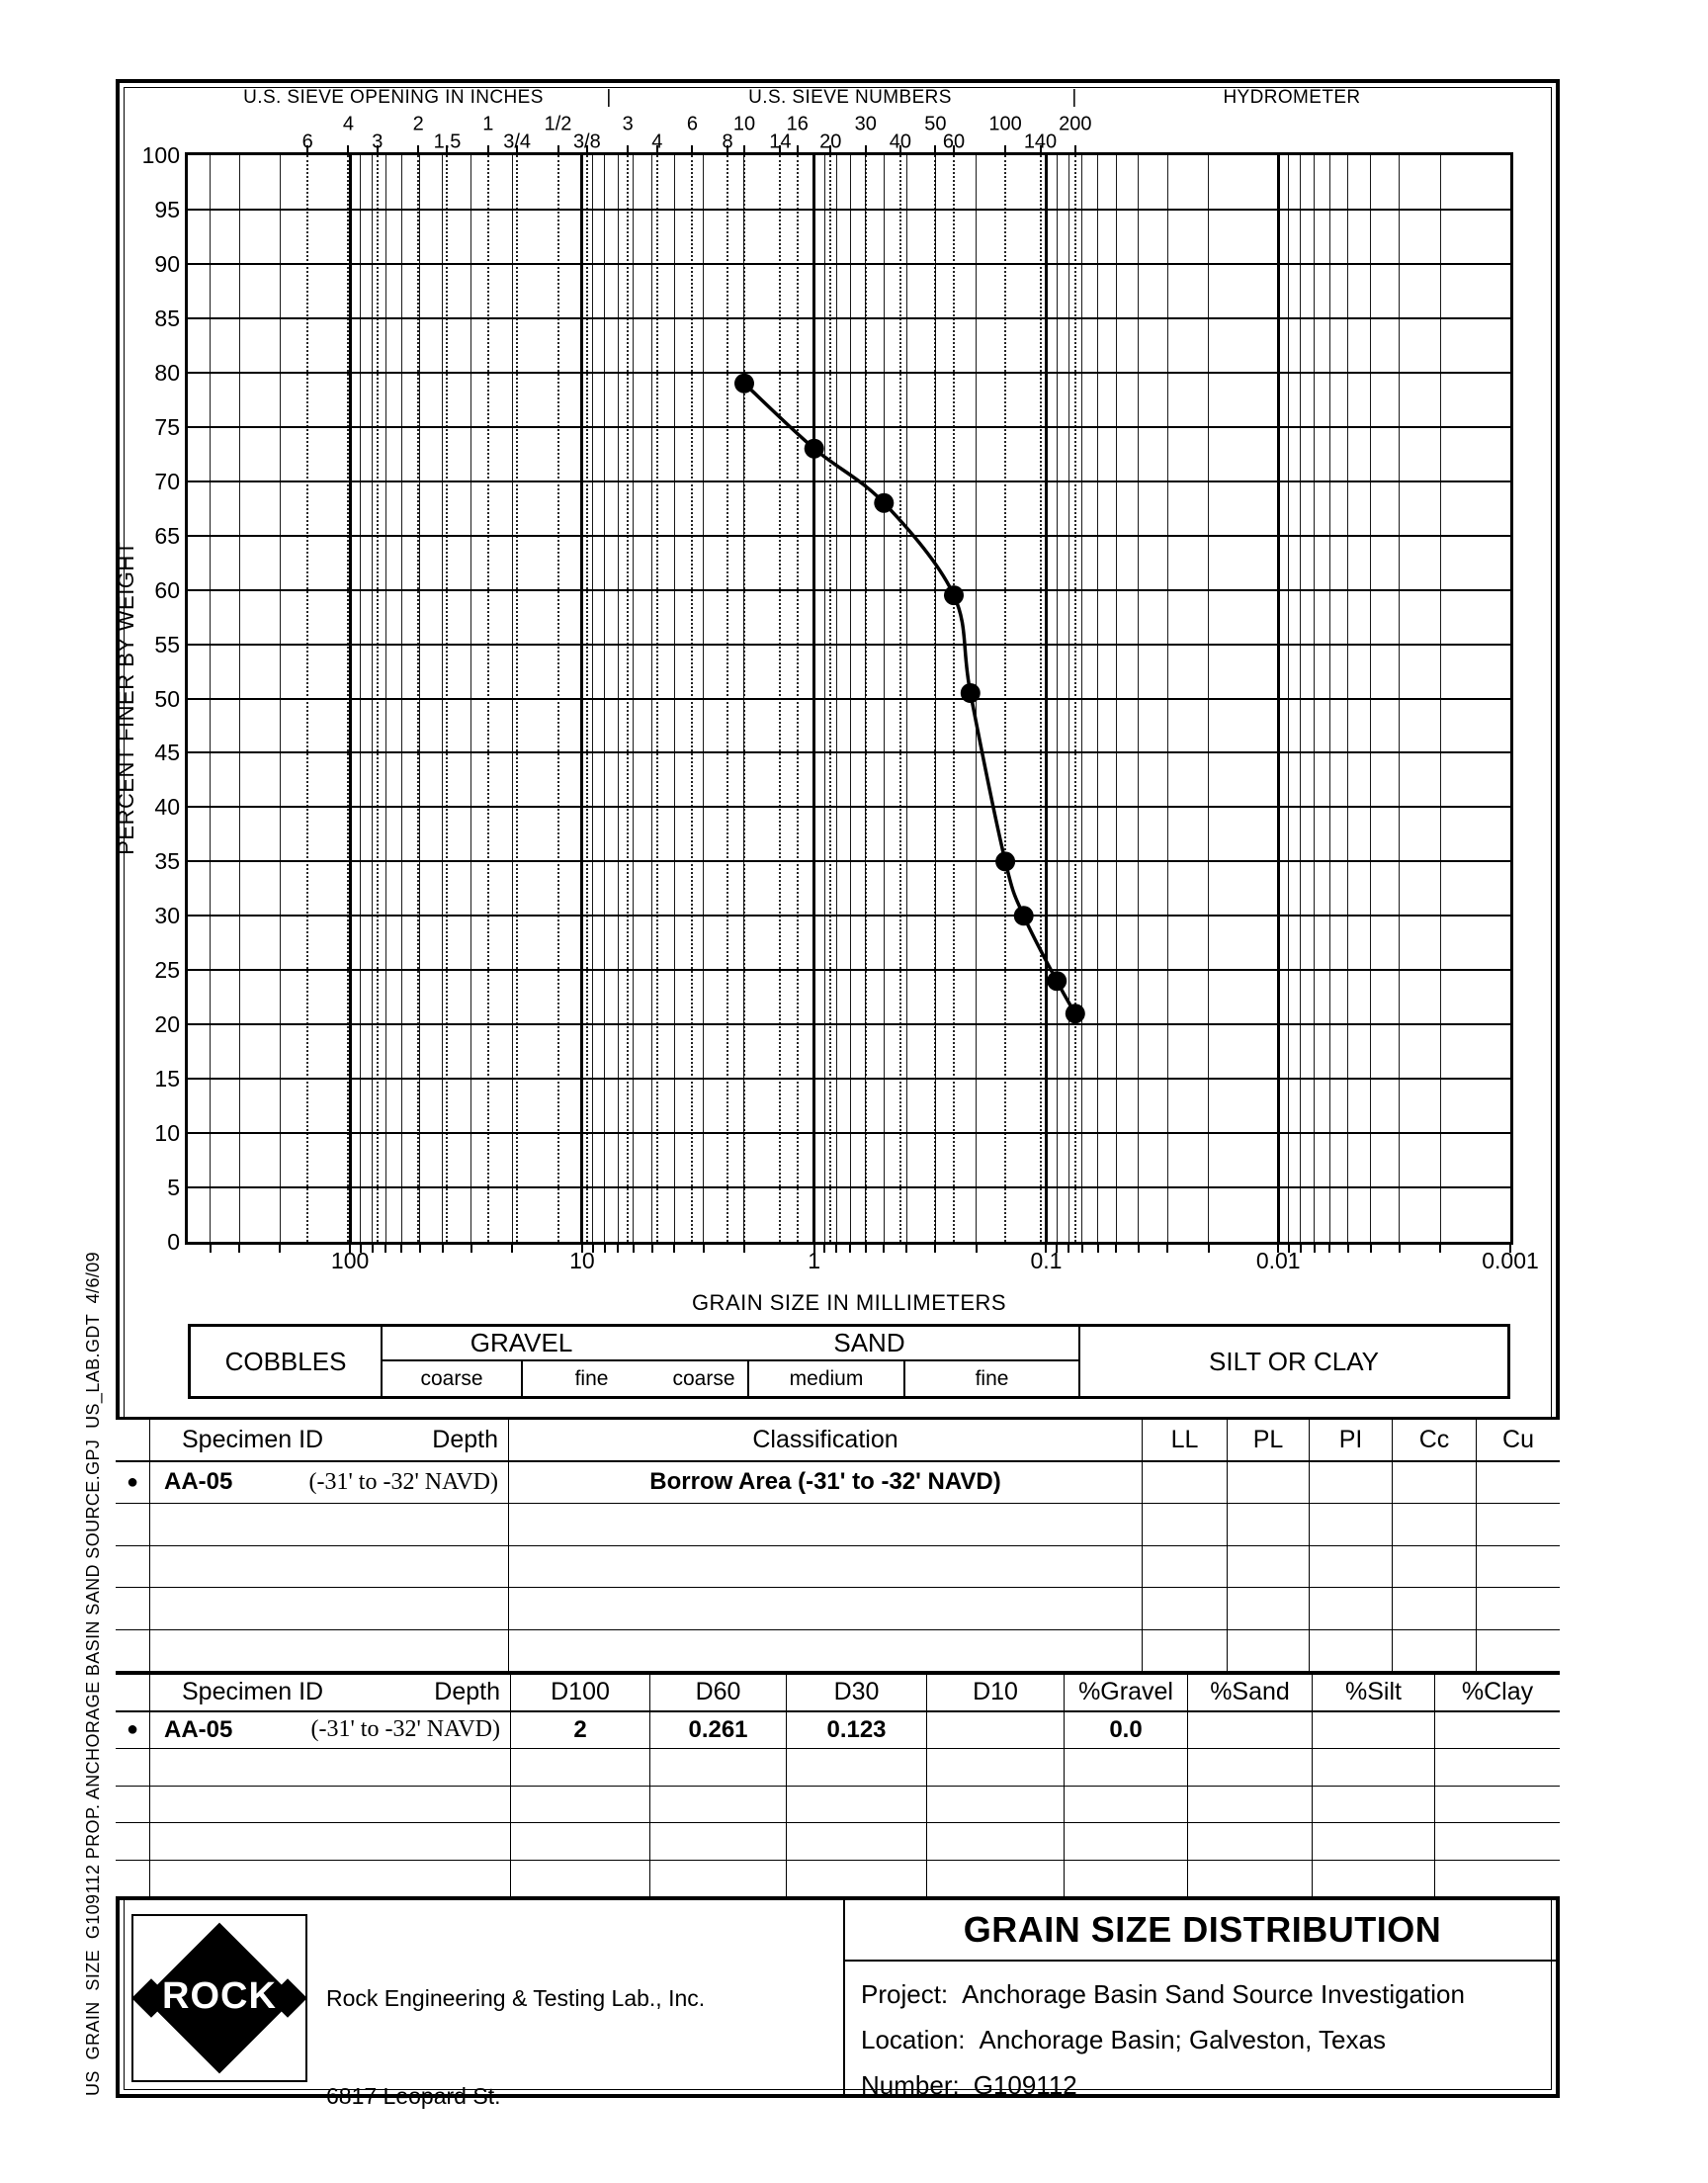  I want to click on classification-gravel-group: GRAVEL coarse fine, so click(520, 1361).